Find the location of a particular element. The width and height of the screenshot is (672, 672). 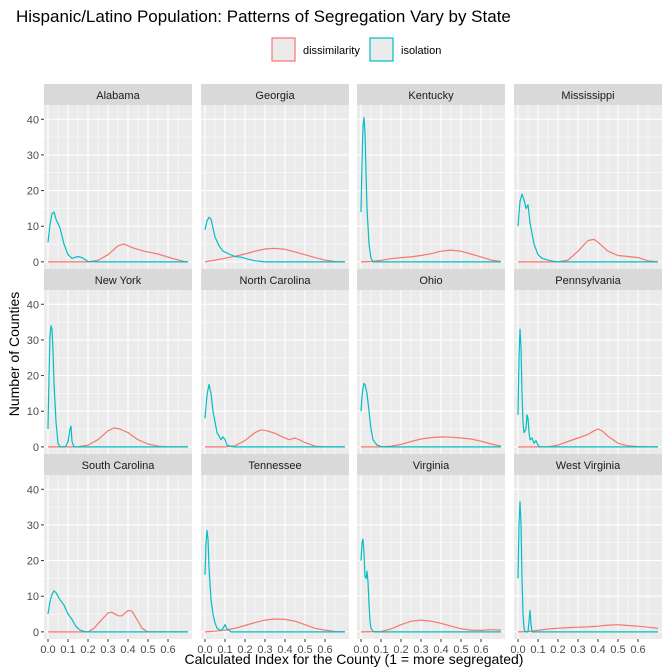

strip-label-georgia: Georgia is located at coordinates (275, 96).